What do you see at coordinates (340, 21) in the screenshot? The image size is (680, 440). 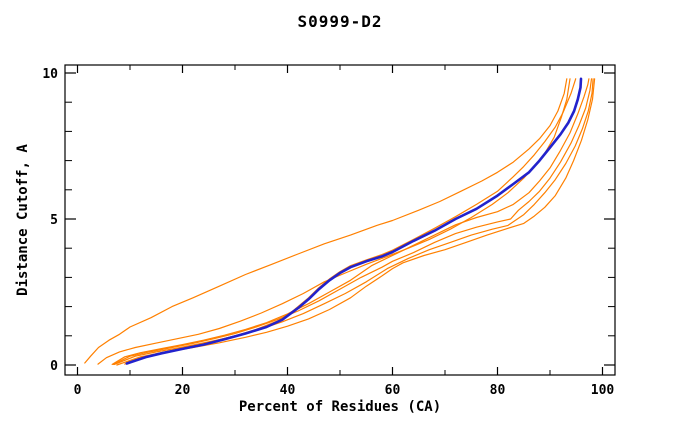 I see `chart-title: S0999-D2` at bounding box center [340, 21].